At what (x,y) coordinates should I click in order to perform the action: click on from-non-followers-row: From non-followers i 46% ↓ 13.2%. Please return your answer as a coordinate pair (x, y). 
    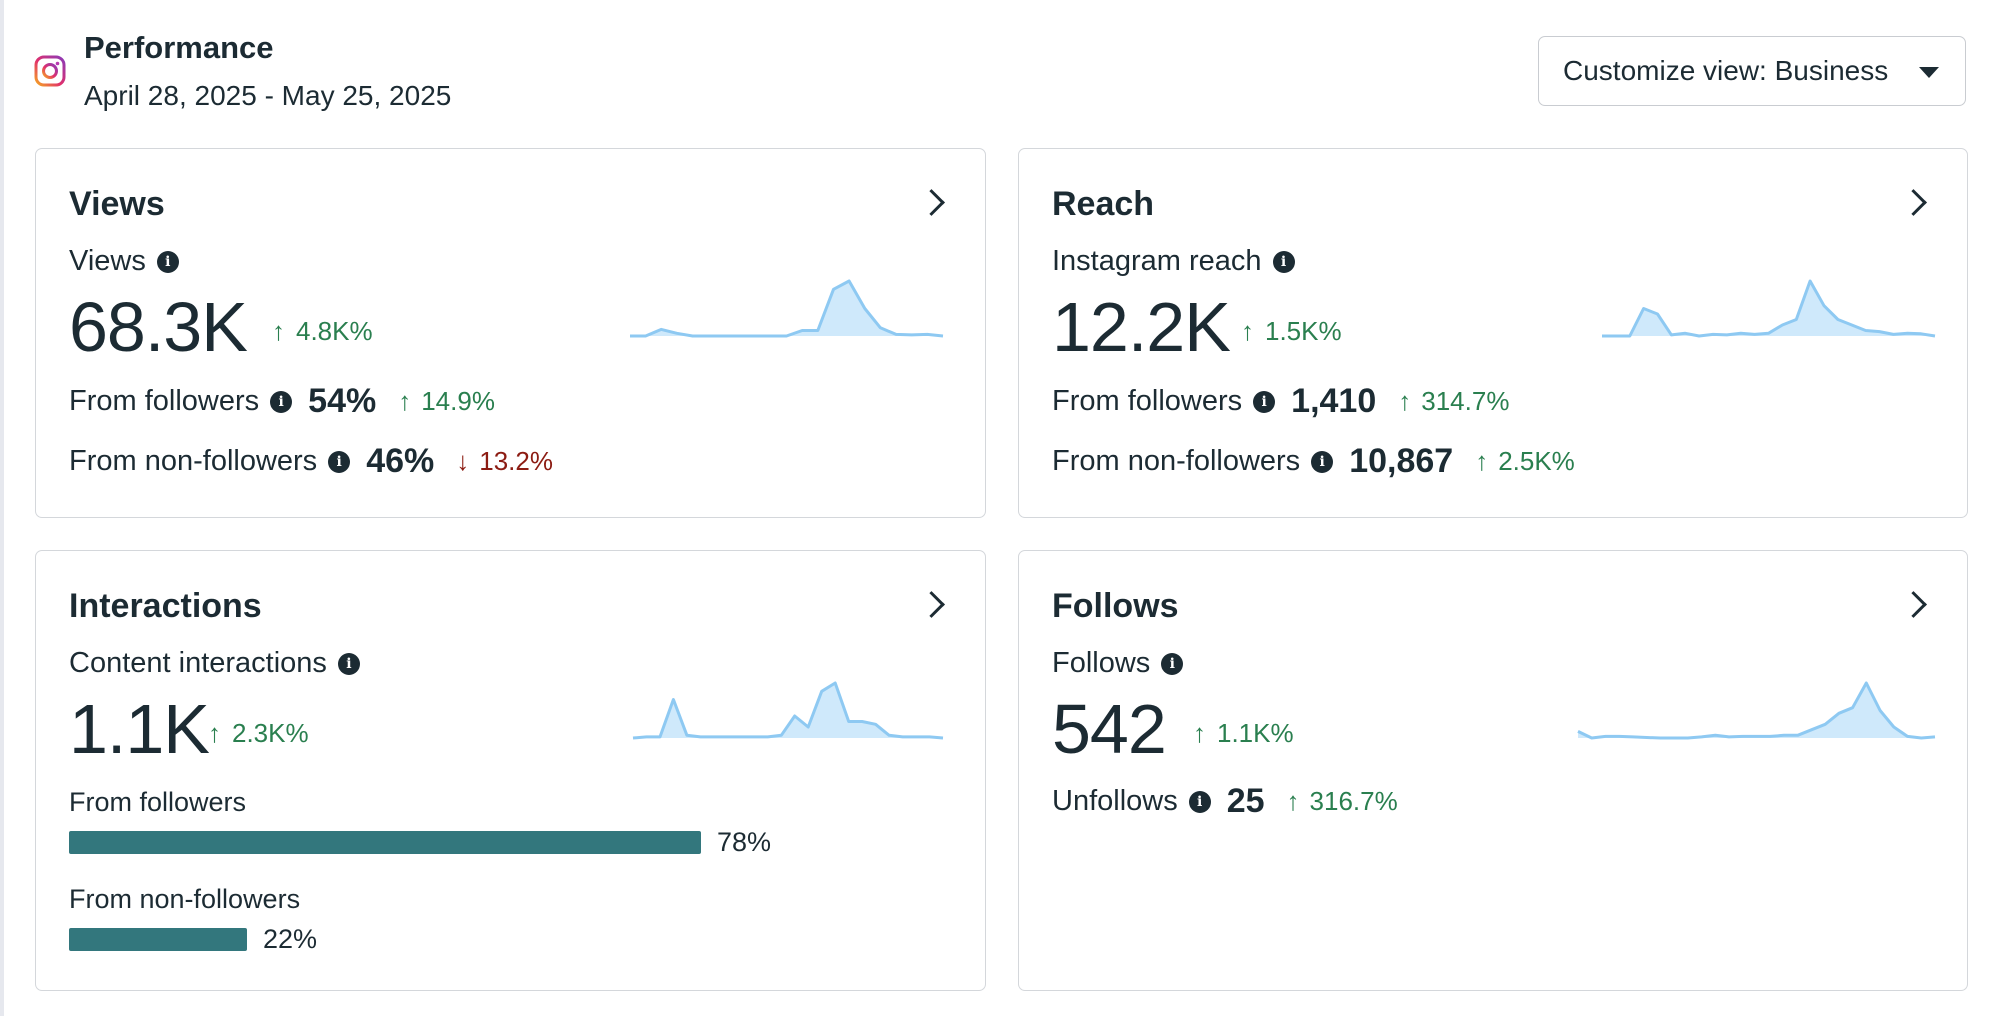
    Looking at the image, I should click on (311, 461).